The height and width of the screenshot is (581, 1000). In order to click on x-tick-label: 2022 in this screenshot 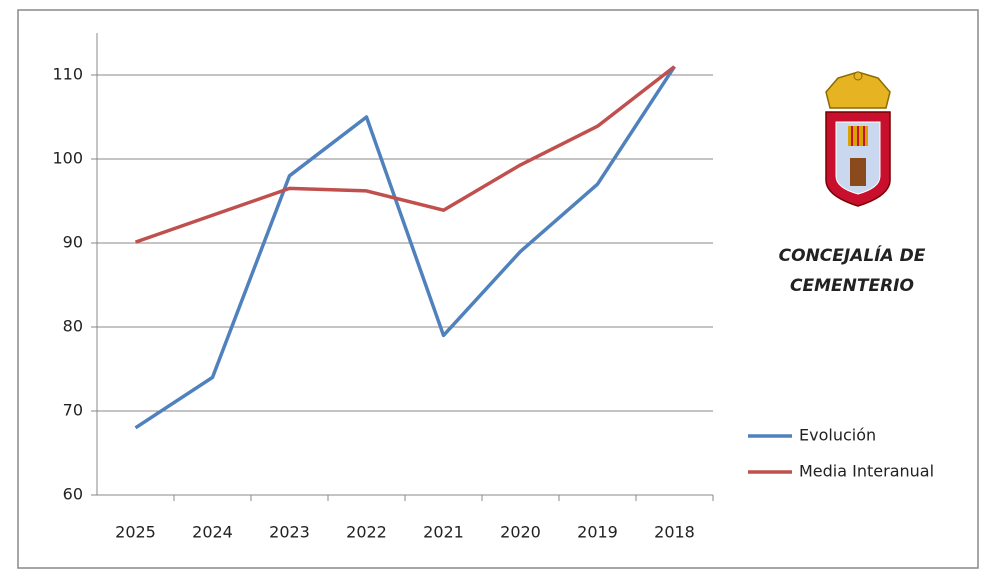, I will do `click(366, 532)`.